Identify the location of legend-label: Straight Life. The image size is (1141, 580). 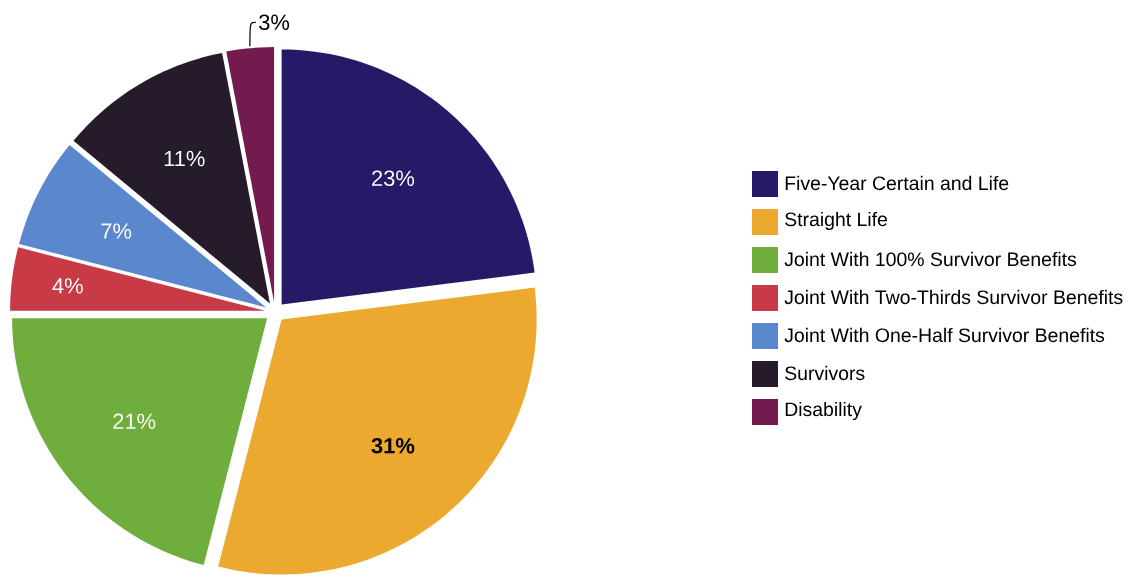
(836, 221).